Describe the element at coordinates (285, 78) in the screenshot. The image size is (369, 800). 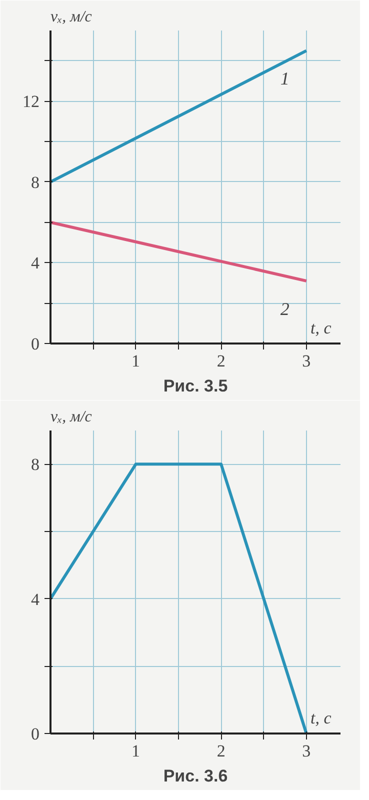
I see `series-label: 1` at that location.